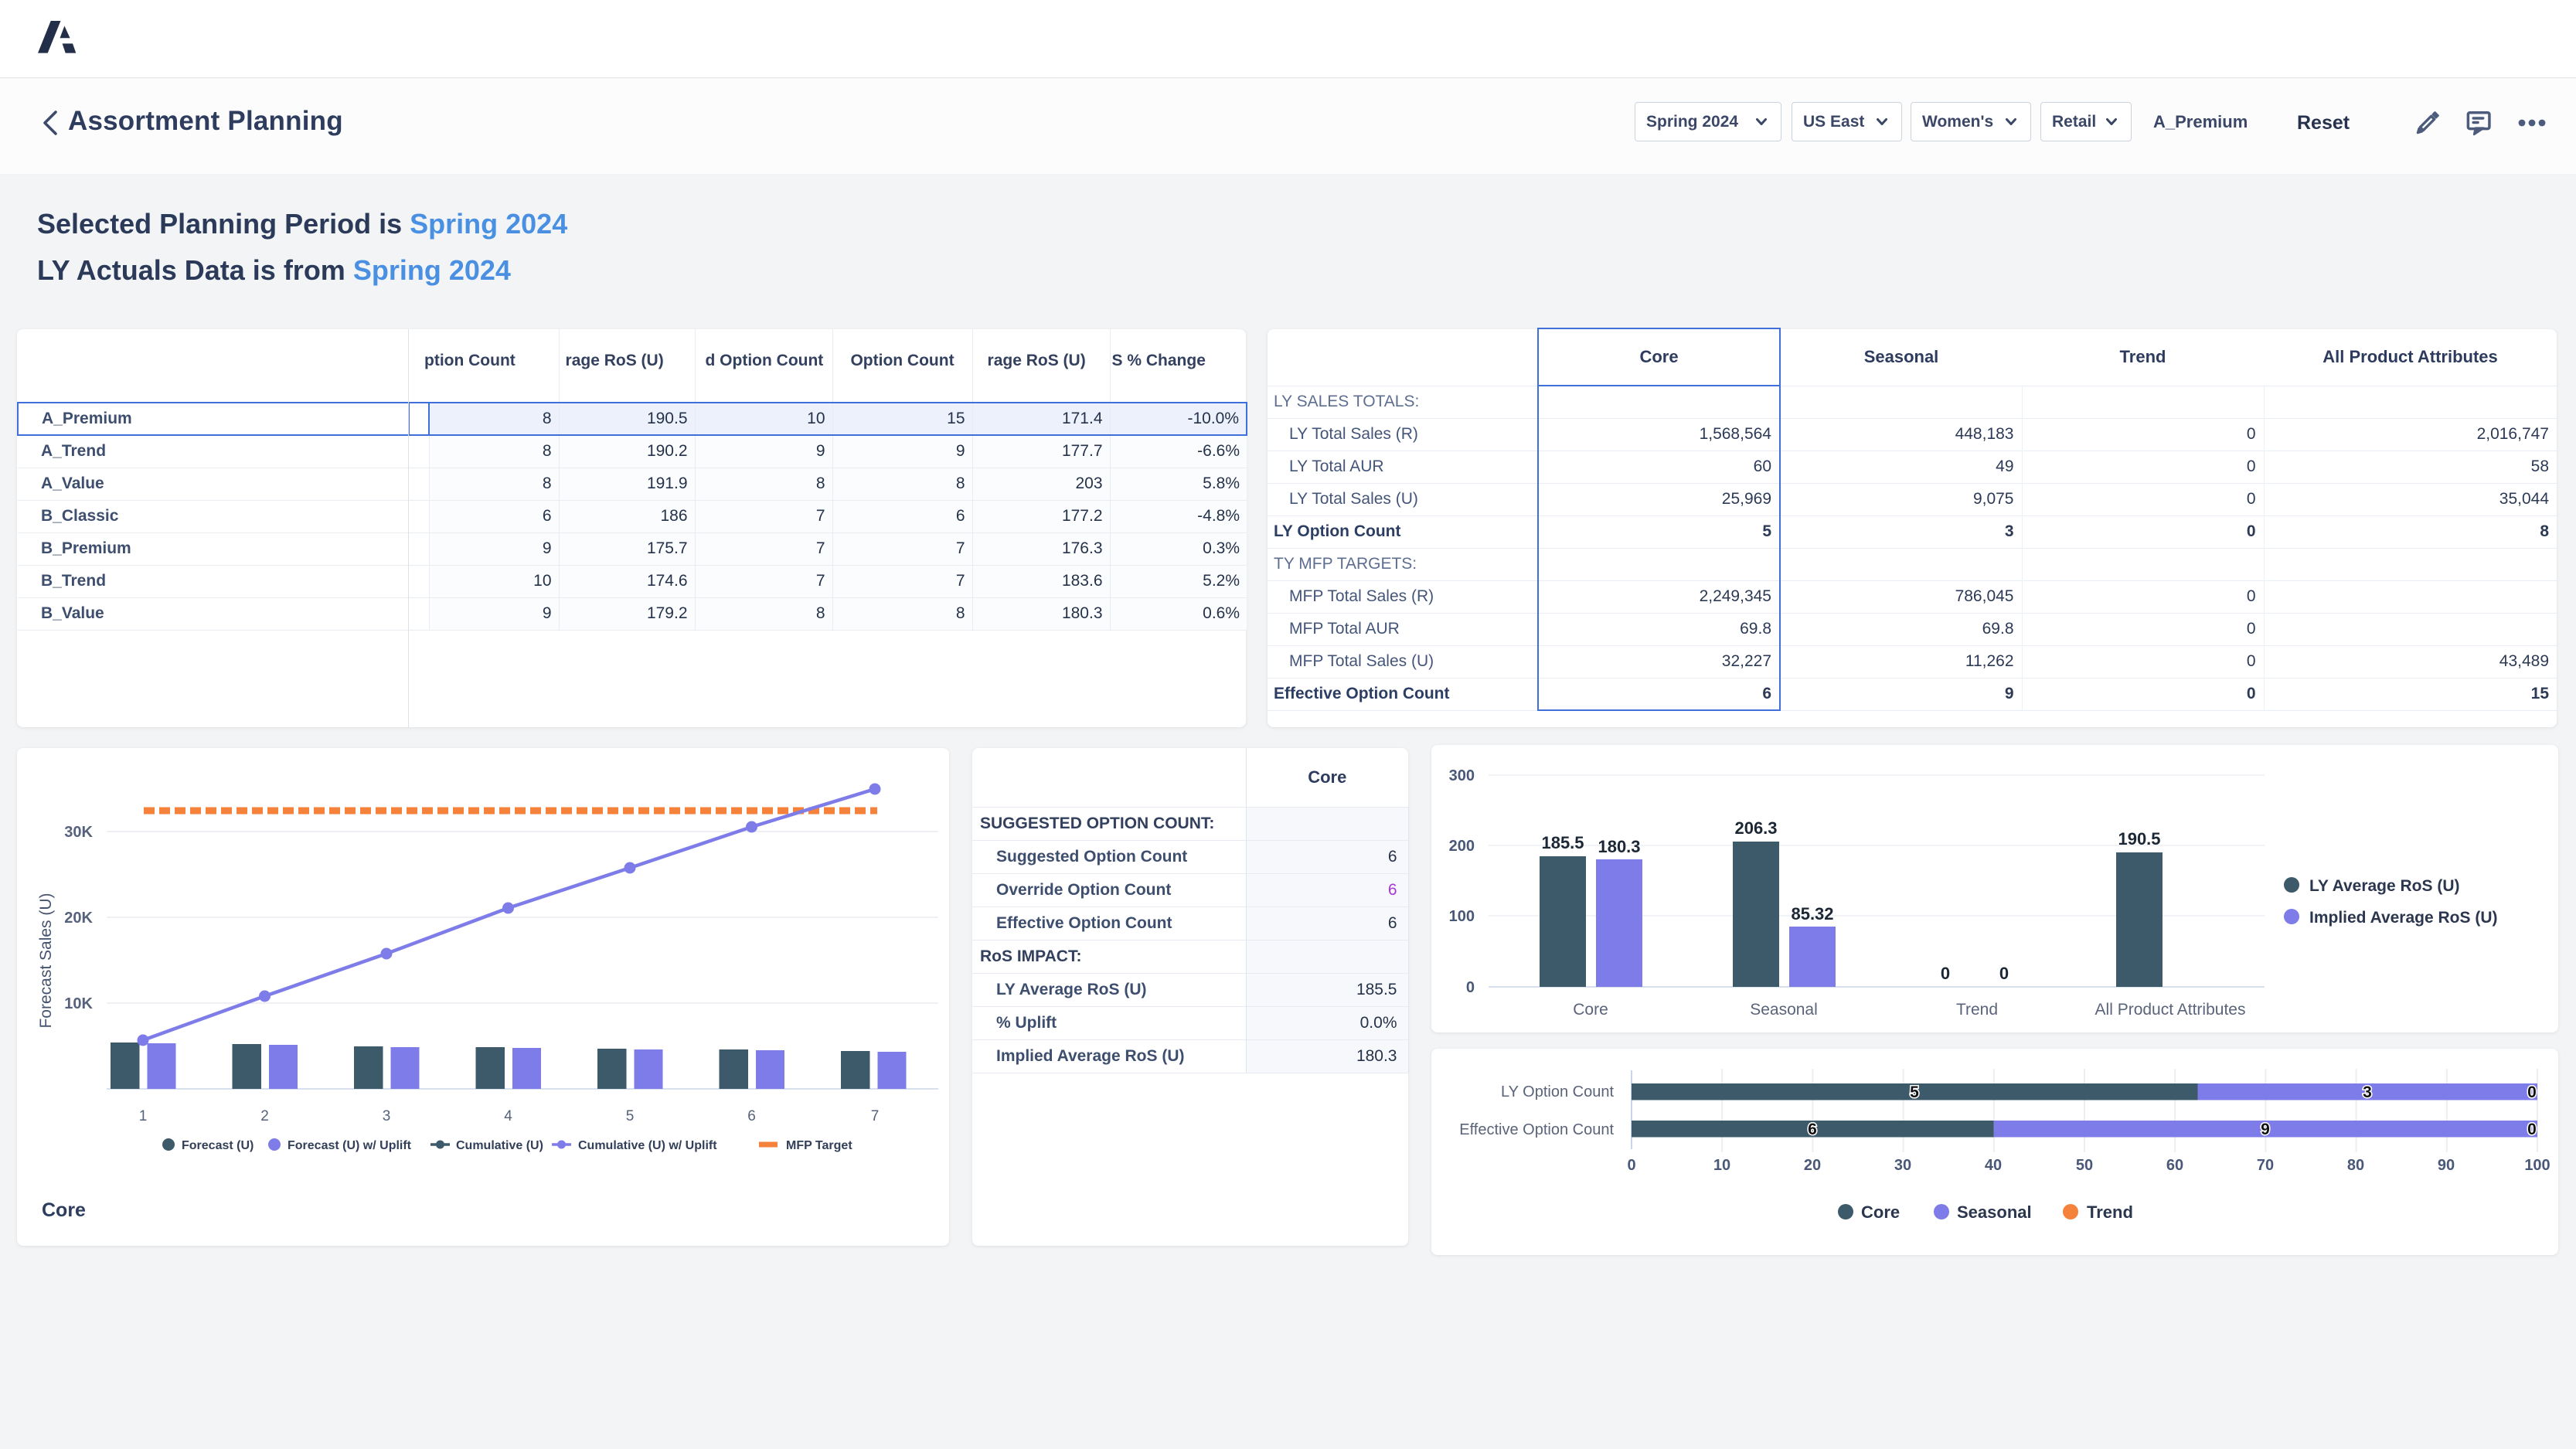 The height and width of the screenshot is (1449, 2576). What do you see at coordinates (2170, 1010) in the screenshot?
I see `svg-text: All Product Attributes` at bounding box center [2170, 1010].